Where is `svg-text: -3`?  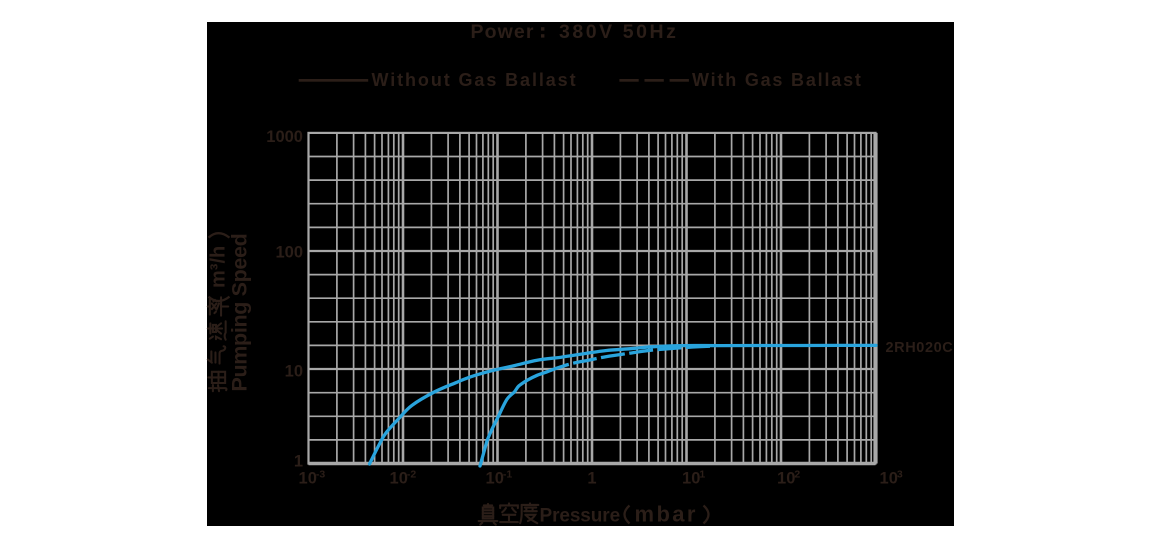 svg-text: -3 is located at coordinates (320, 475).